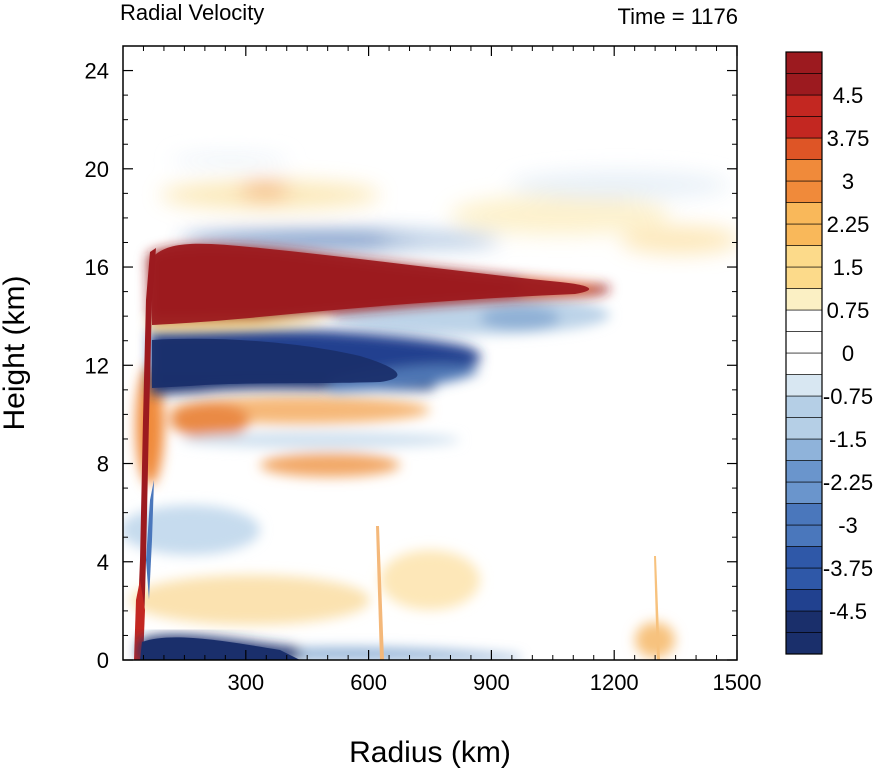 This screenshot has height=774, width=895. What do you see at coordinates (15, 352) in the screenshot?
I see `y-axis-label: Height (km)` at bounding box center [15, 352].